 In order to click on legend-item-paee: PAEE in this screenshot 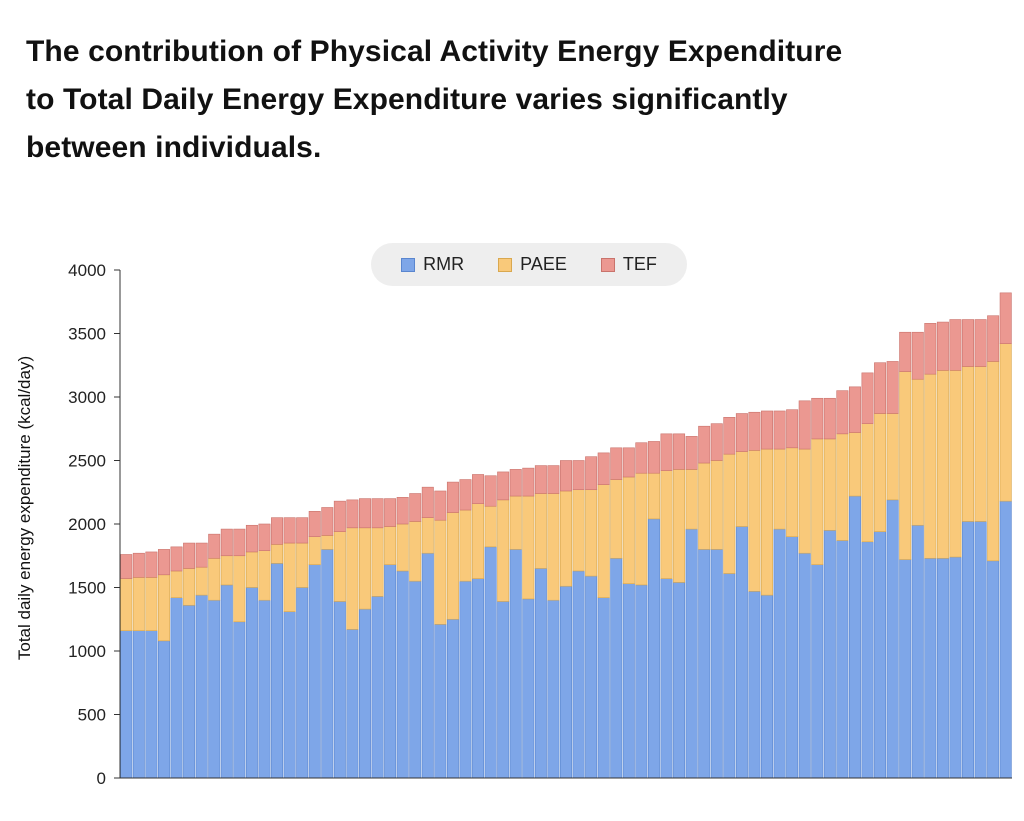, I will do `click(532, 264)`.